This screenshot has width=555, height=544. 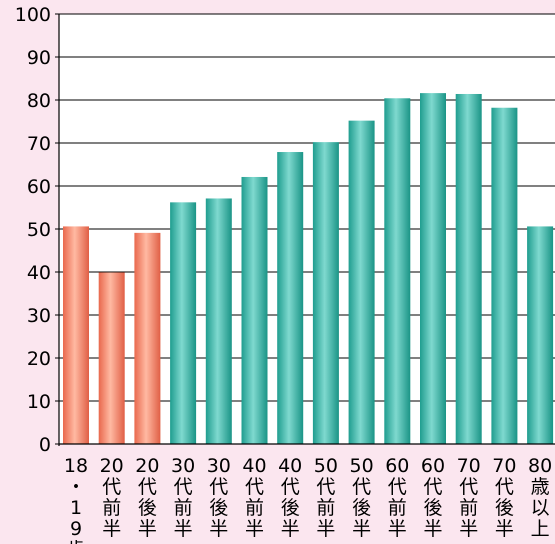 I want to click on x-tick-label: 70 代後半, so click(x=504, y=497).